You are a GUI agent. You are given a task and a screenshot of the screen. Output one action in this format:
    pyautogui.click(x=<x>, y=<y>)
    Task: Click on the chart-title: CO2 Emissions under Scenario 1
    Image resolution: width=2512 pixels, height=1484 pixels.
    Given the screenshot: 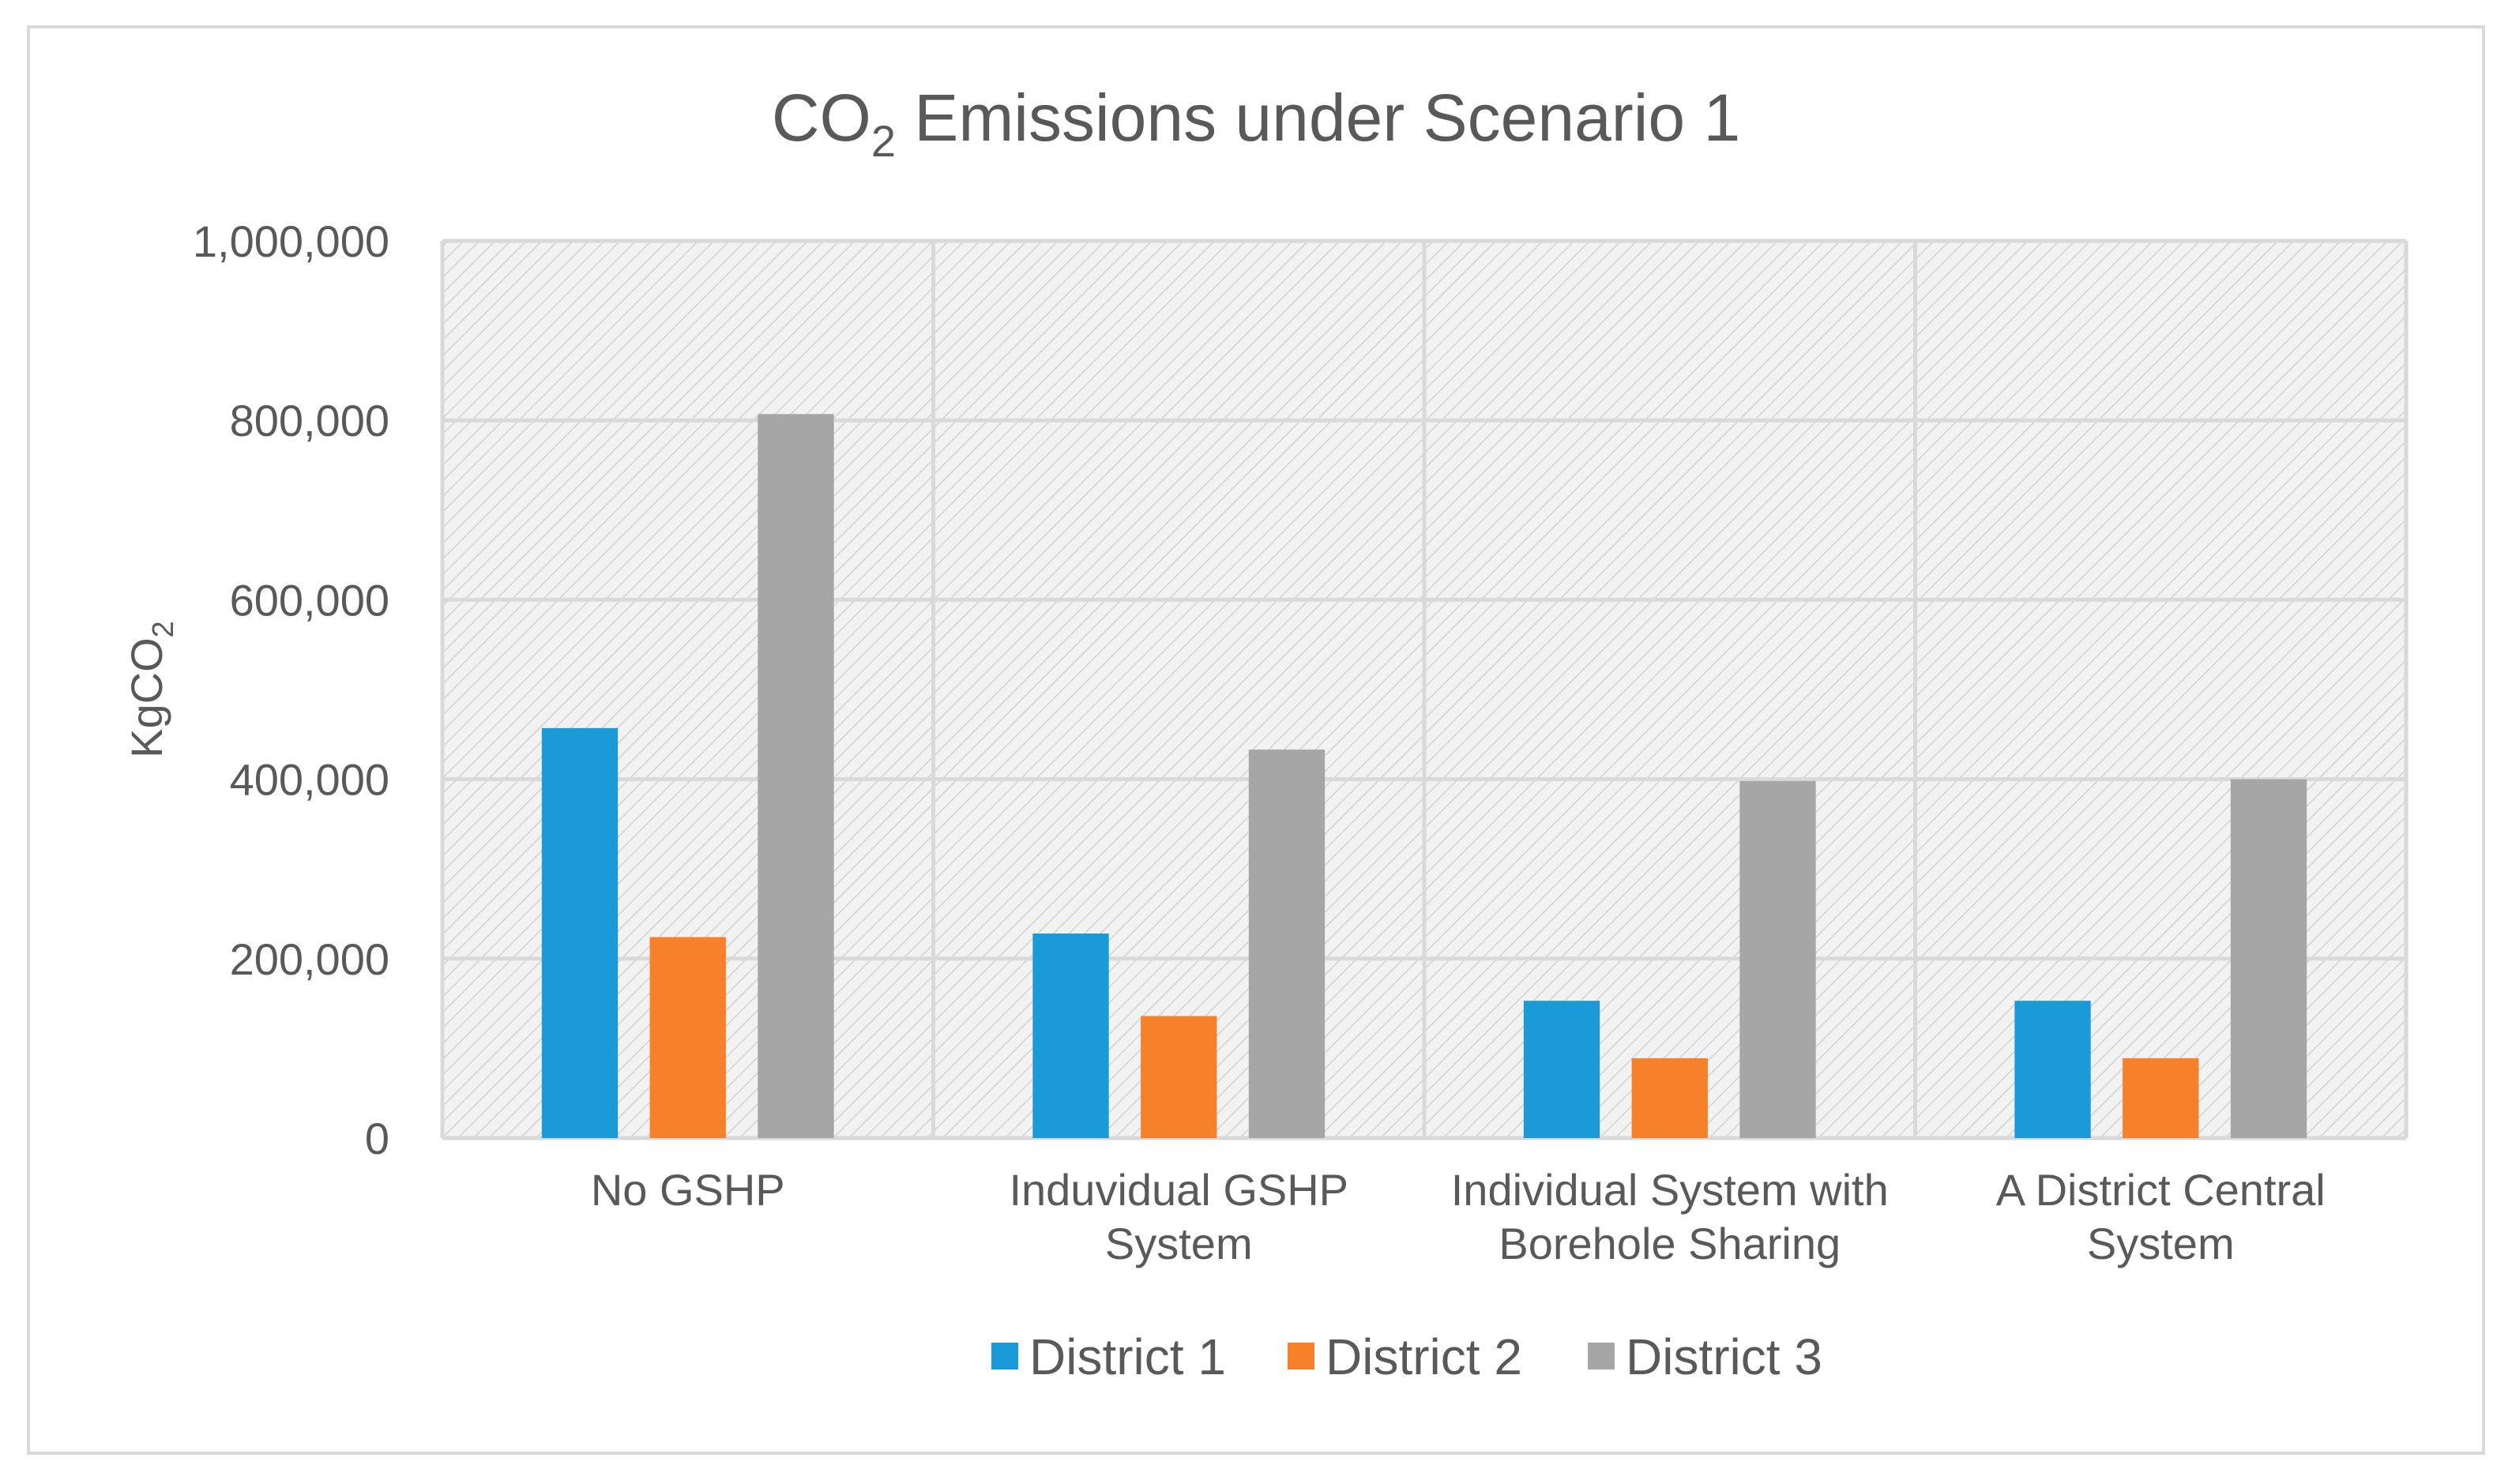 What is the action you would take?
    pyautogui.click(x=1256, y=124)
    